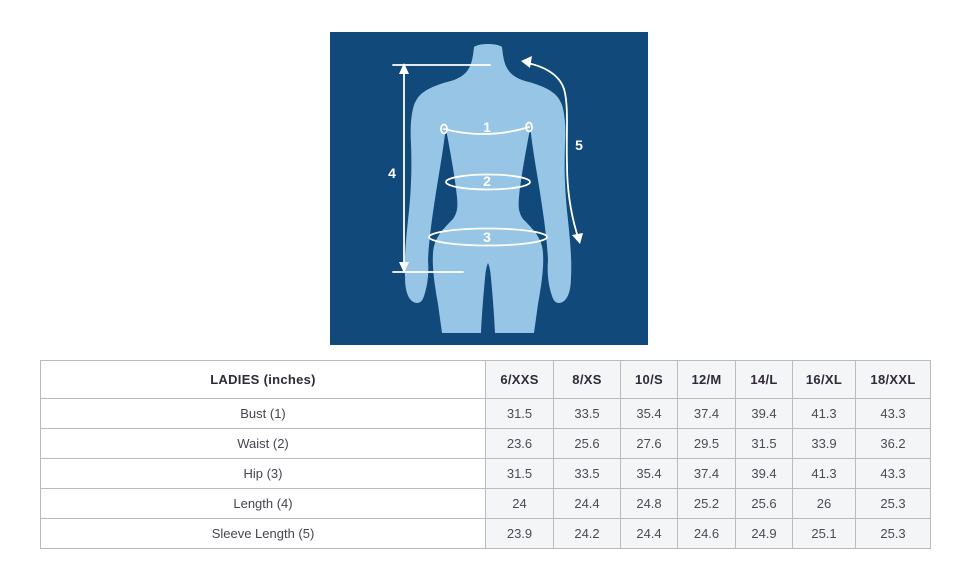 This screenshot has width=980, height=580. I want to click on sleeve-arrow-line, so click(552, 148).